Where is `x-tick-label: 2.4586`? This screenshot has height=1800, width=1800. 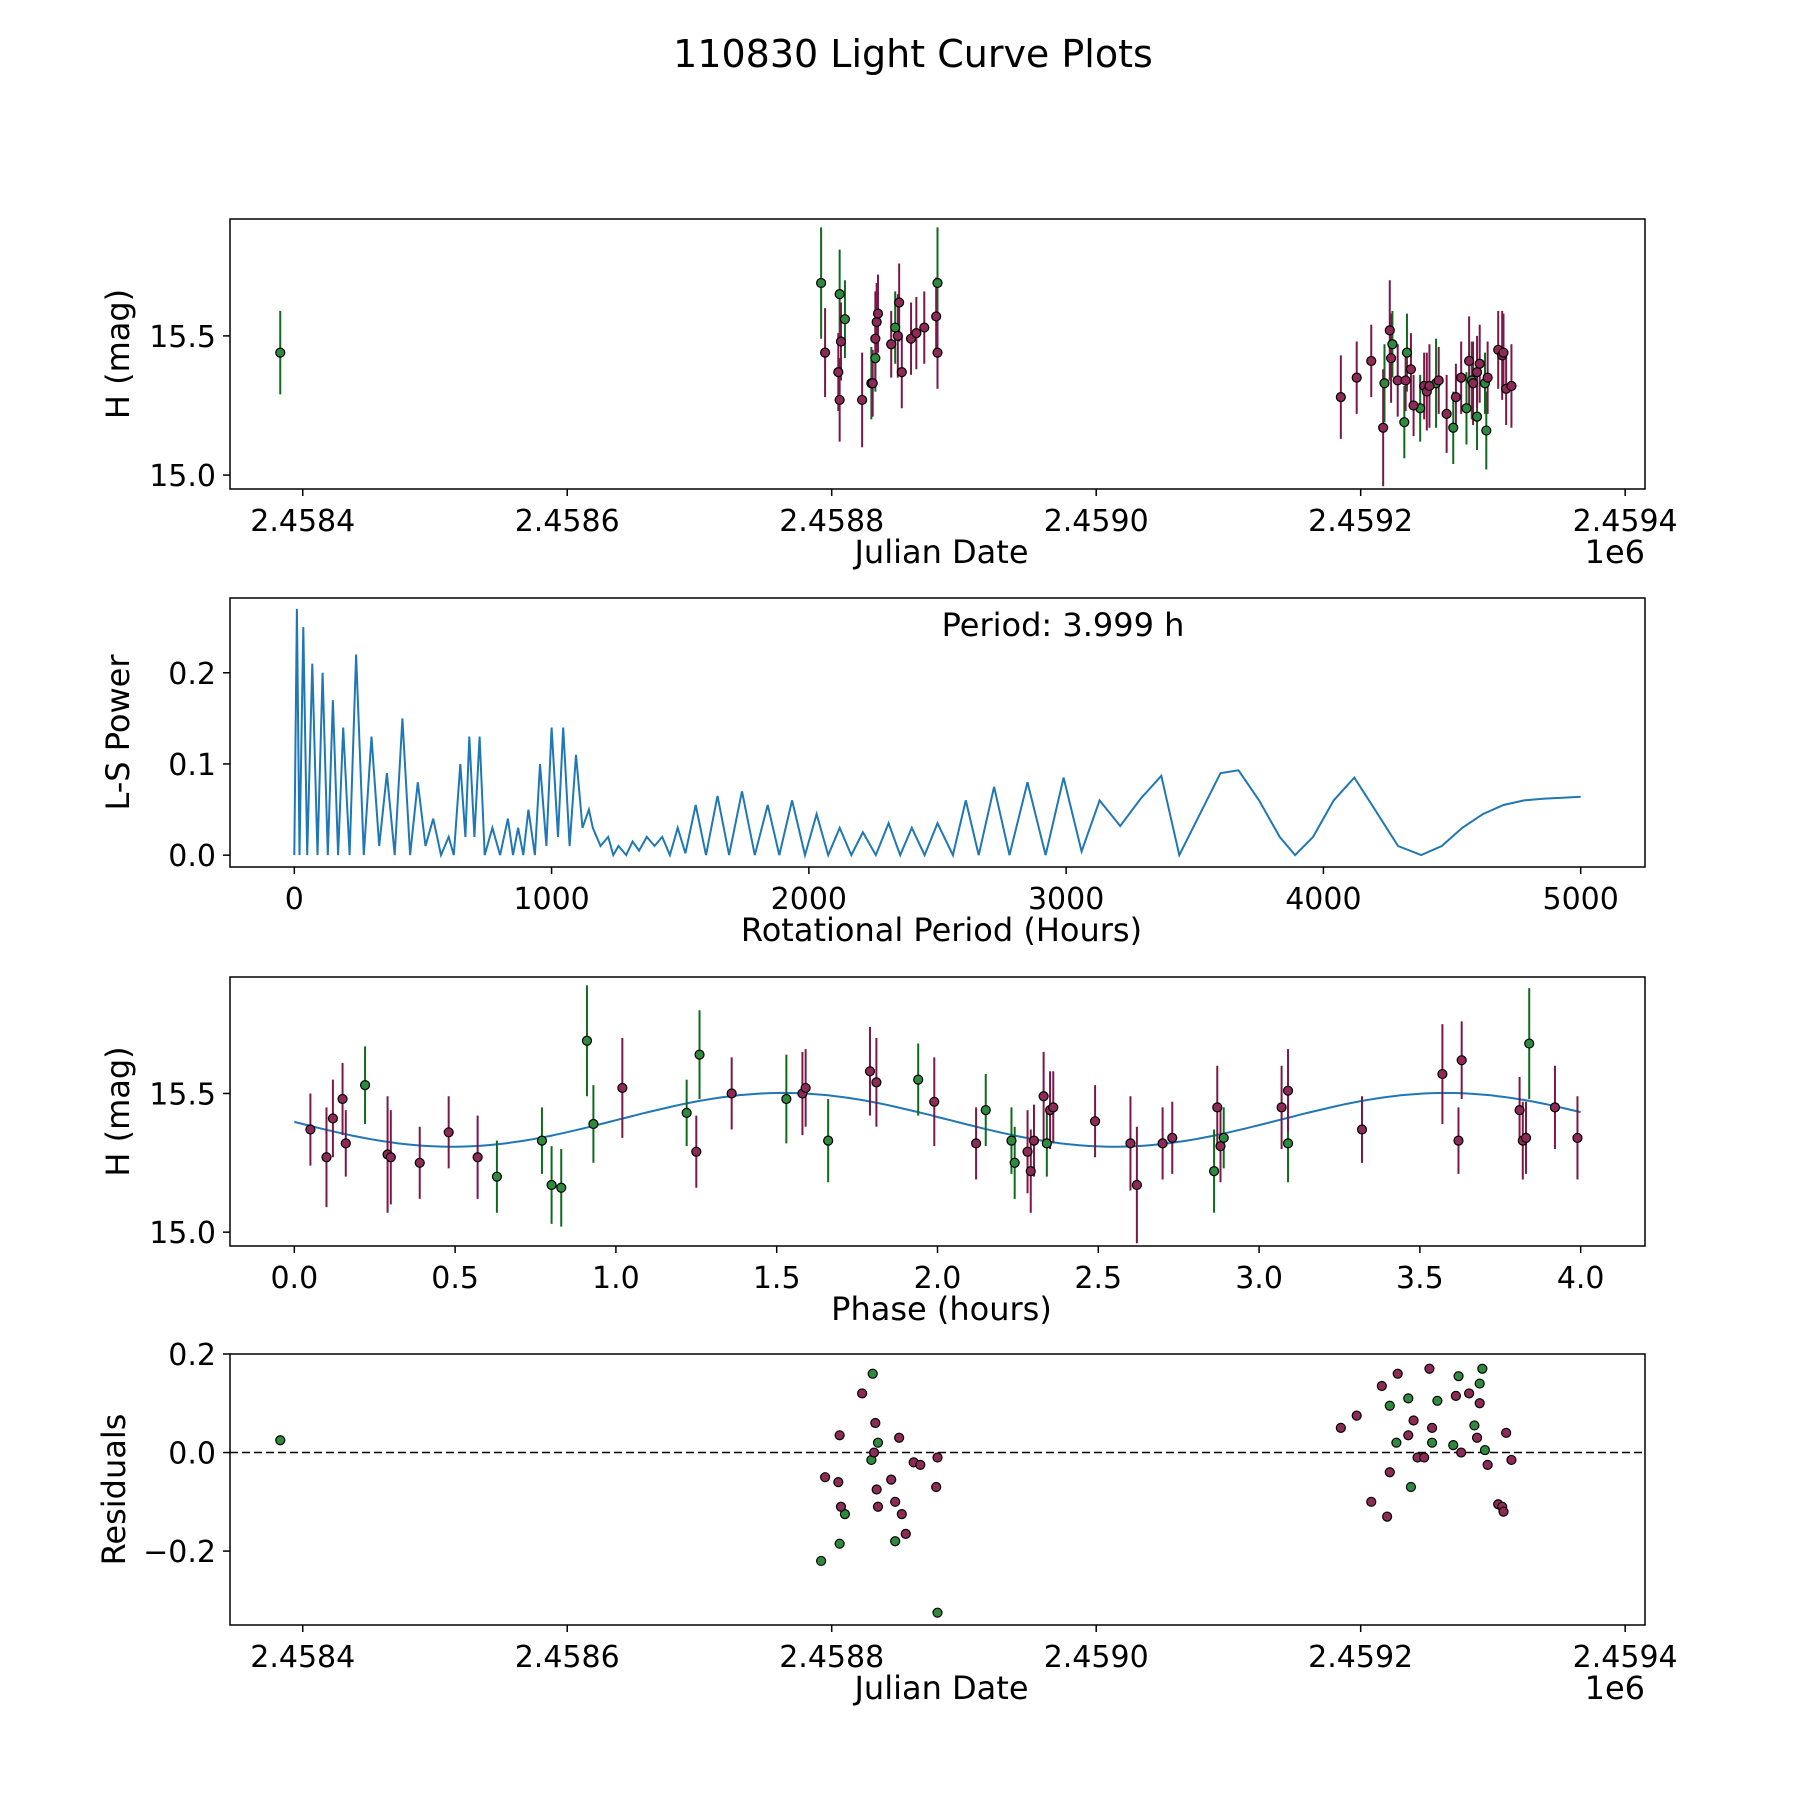
x-tick-label: 2.4586 is located at coordinates (567, 1657).